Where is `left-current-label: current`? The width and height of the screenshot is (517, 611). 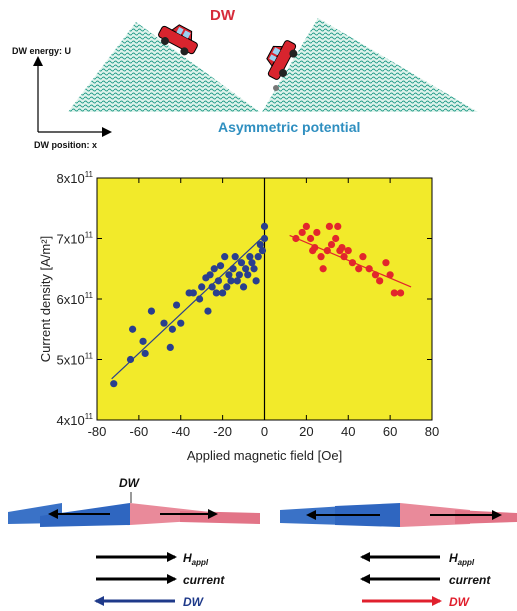 left-current-label: current is located at coordinates (204, 580).